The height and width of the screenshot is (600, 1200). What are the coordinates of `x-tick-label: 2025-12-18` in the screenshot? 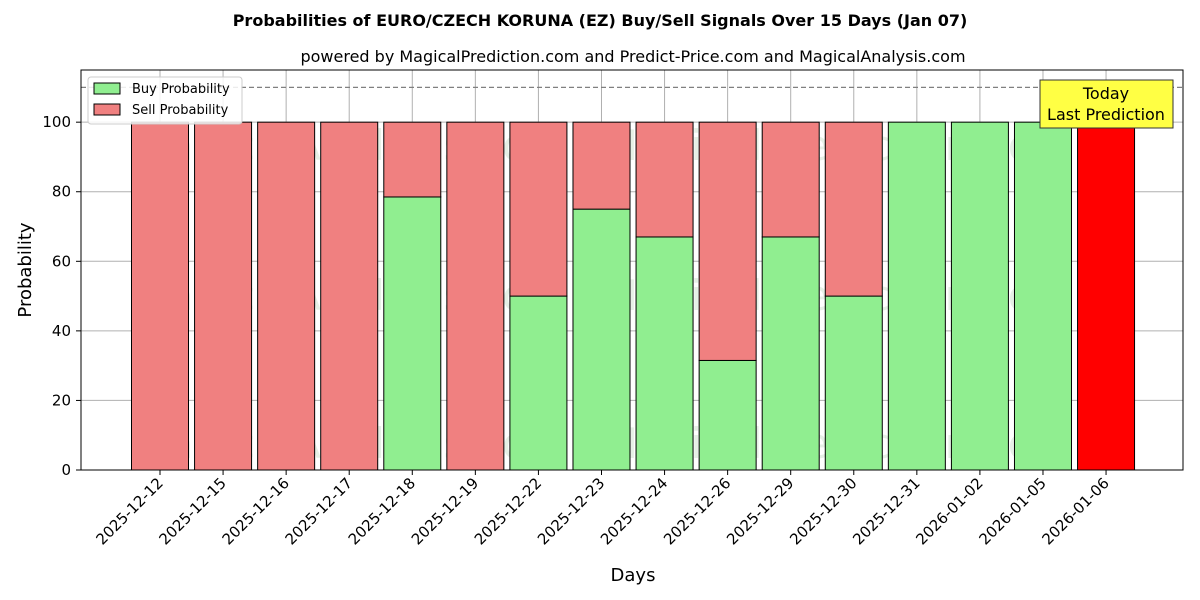 It's located at (382, 511).